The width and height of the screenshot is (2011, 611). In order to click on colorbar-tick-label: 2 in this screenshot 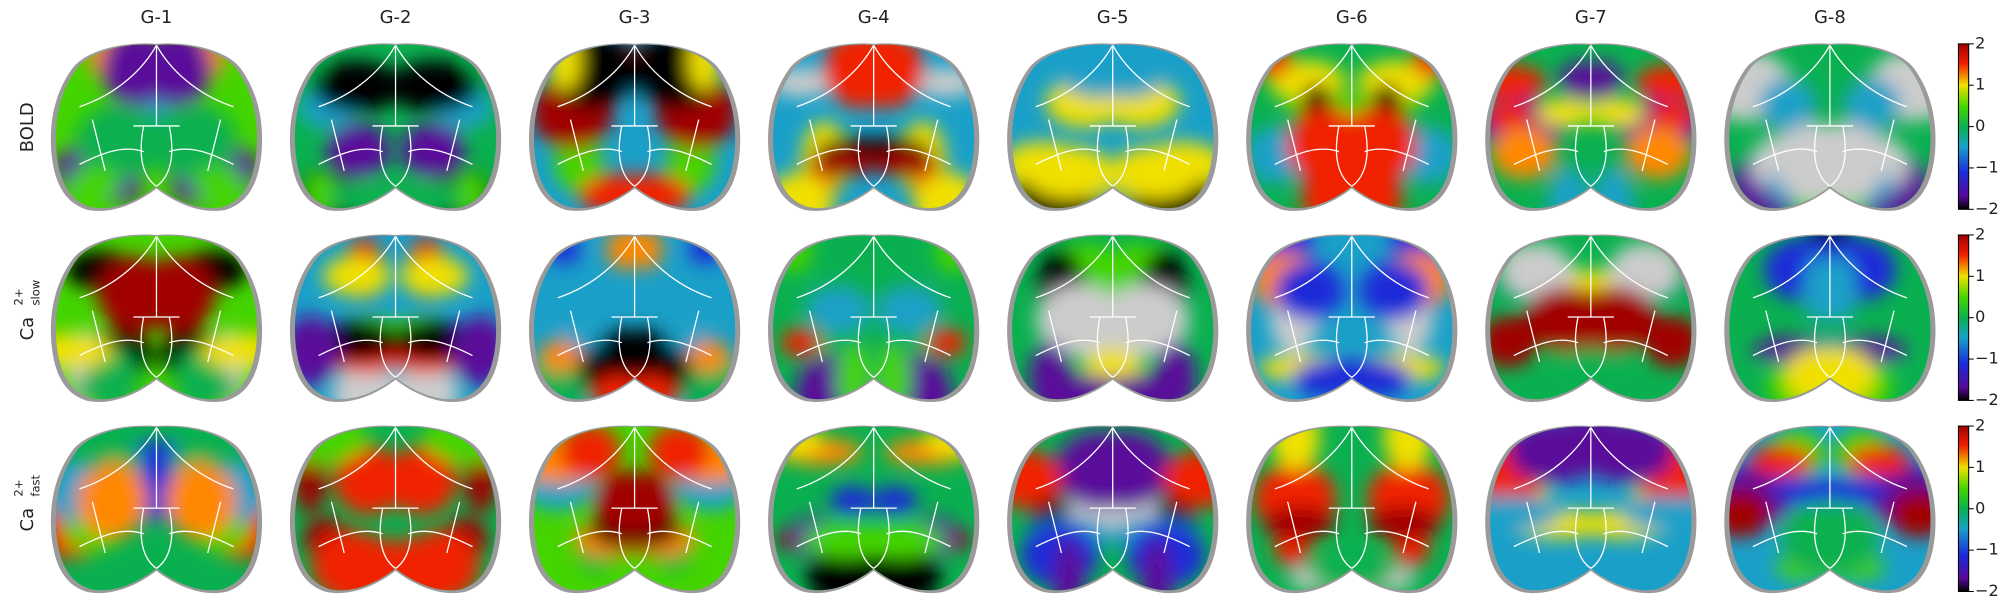, I will do `click(1980, 42)`.